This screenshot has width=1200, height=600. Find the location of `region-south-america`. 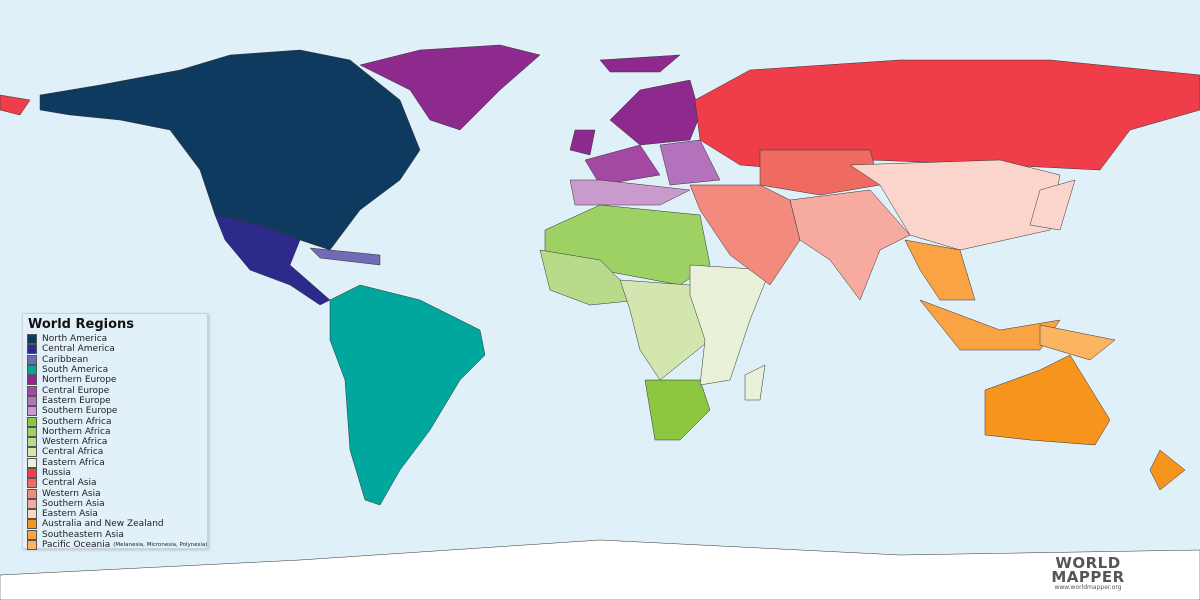

region-south-america is located at coordinates (407, 395).